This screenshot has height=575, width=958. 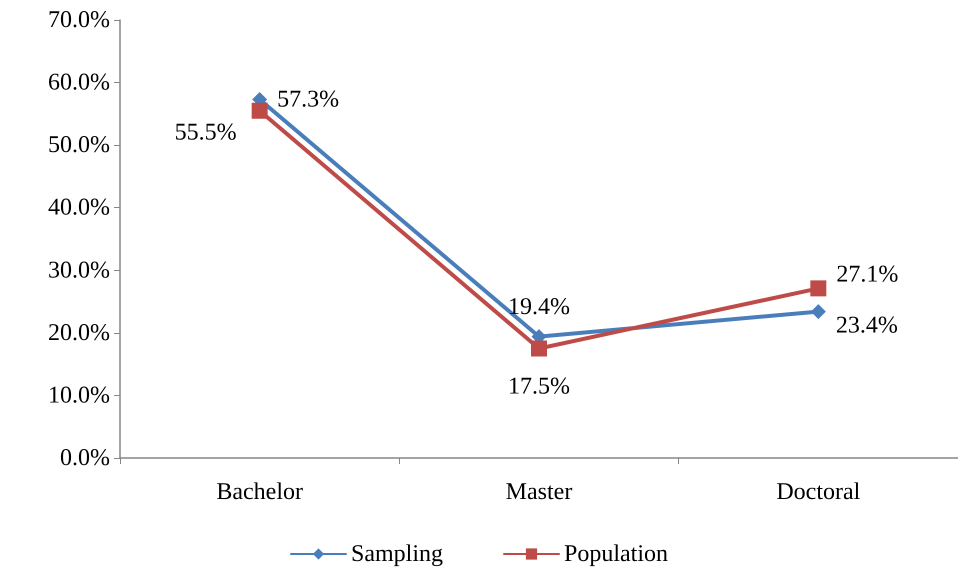 What do you see at coordinates (867, 274) in the screenshot?
I see `data-label: 27.1%` at bounding box center [867, 274].